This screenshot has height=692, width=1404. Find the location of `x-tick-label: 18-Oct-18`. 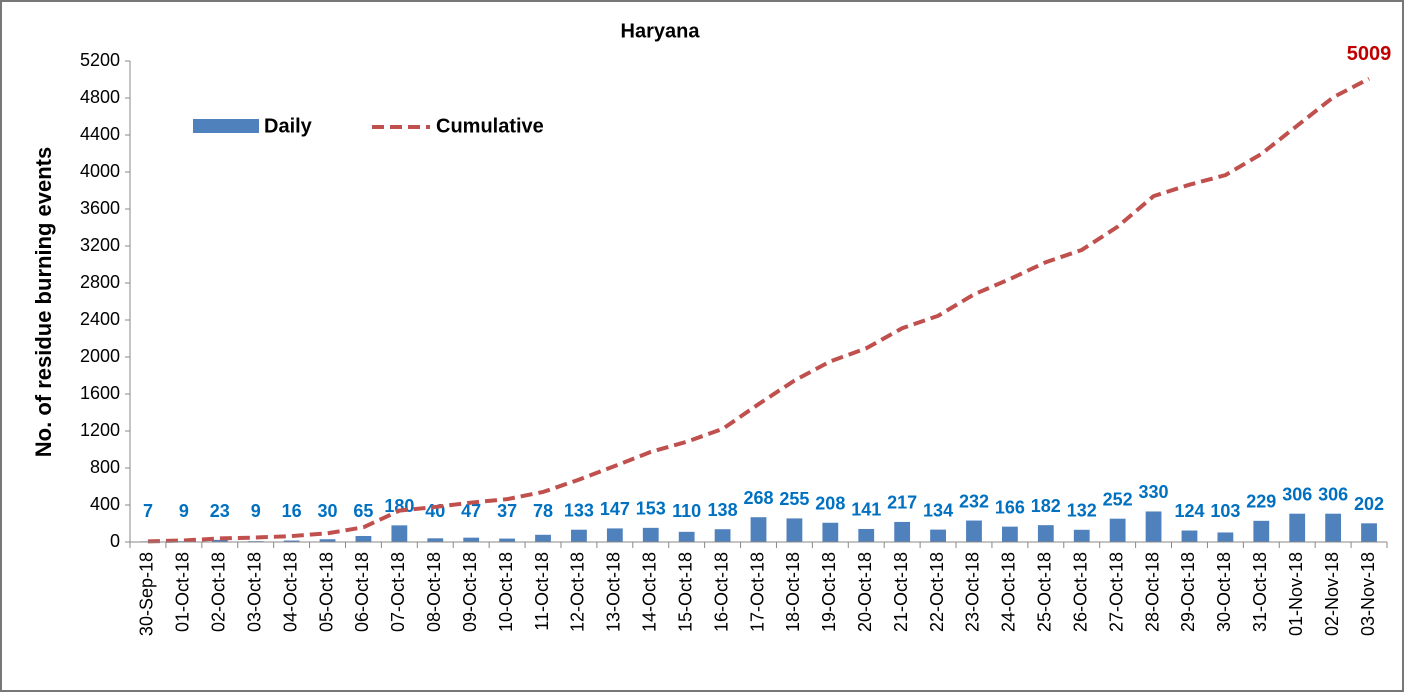

x-tick-label: 18-Oct-18 is located at coordinates (793, 592).